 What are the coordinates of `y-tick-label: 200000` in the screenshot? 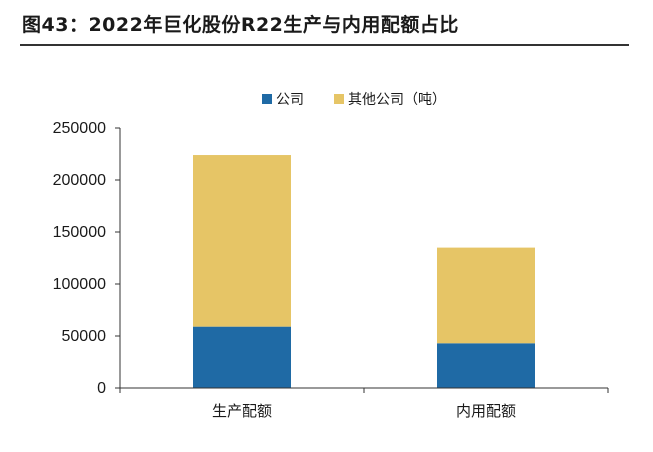 It's located at (79, 180).